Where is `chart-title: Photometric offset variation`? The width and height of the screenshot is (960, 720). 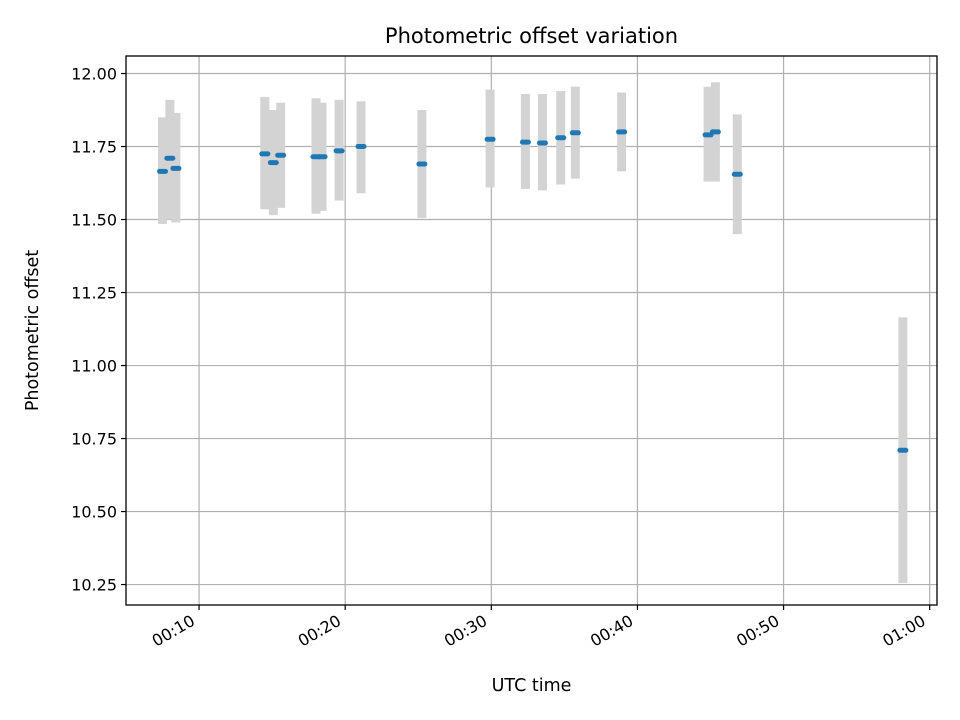
chart-title: Photometric offset variation is located at coordinates (531, 36).